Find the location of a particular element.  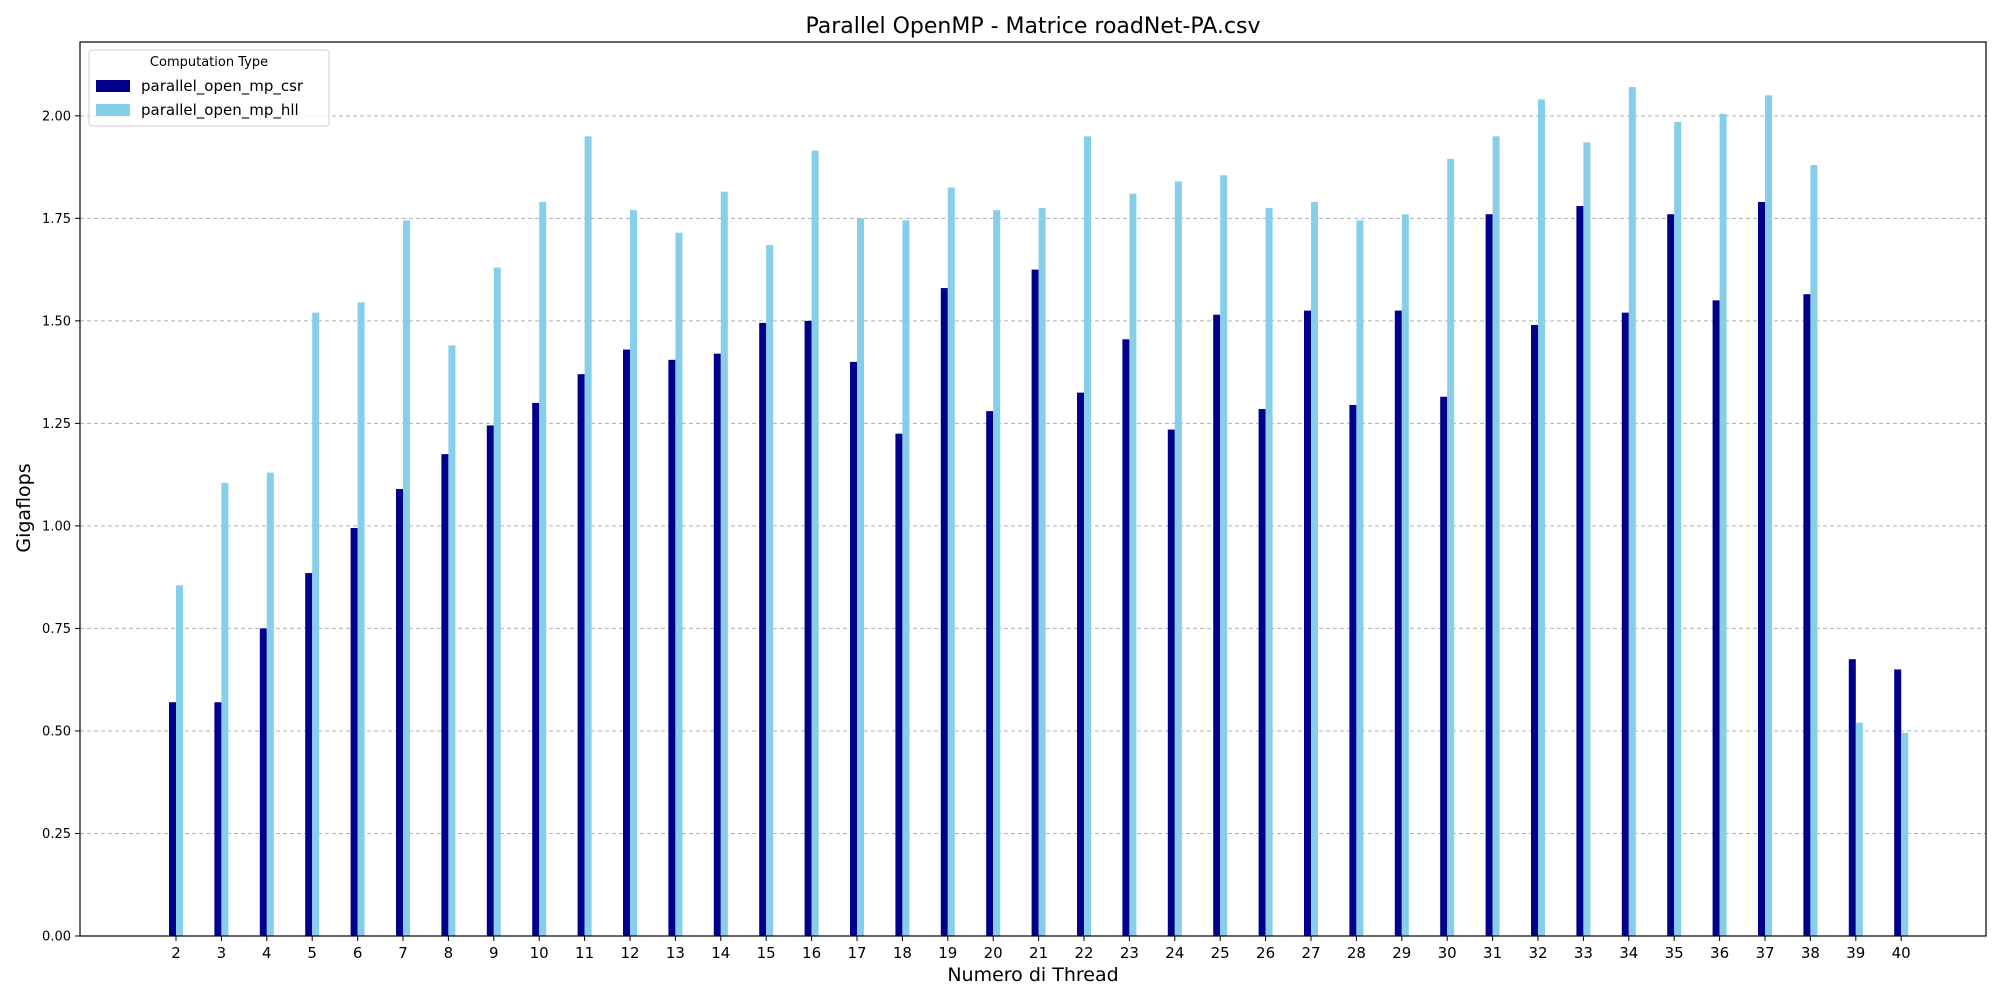

x-tick-label: 24 is located at coordinates (1174, 953).